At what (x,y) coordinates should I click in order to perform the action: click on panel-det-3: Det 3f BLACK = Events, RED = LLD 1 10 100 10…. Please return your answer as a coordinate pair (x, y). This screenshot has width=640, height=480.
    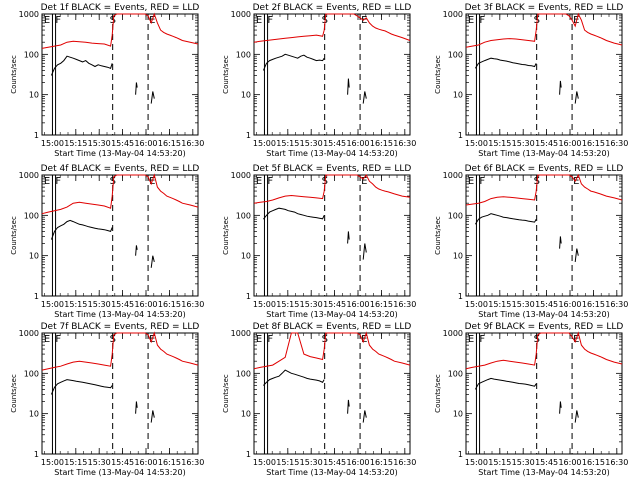
    Looking at the image, I should click on (531, 80).